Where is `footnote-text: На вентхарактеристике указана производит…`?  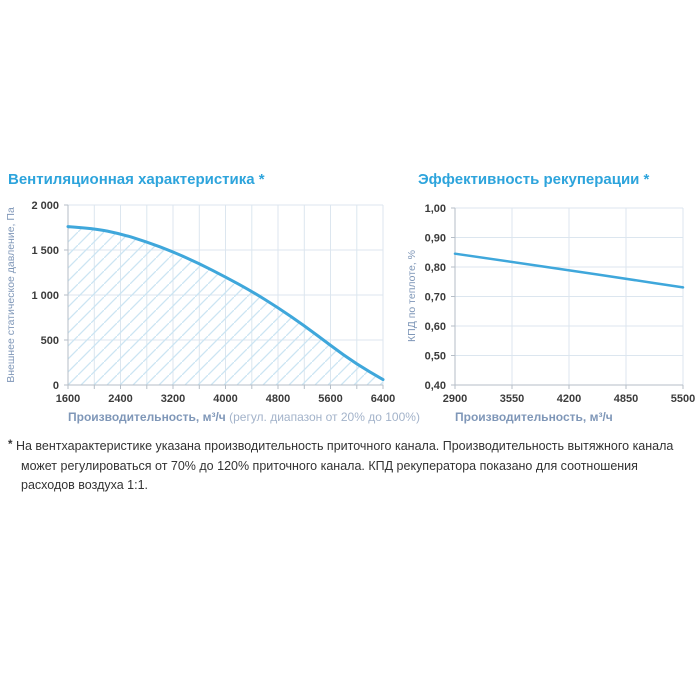 footnote-text: На вентхарактеристике указана производит… is located at coordinates (344, 465).